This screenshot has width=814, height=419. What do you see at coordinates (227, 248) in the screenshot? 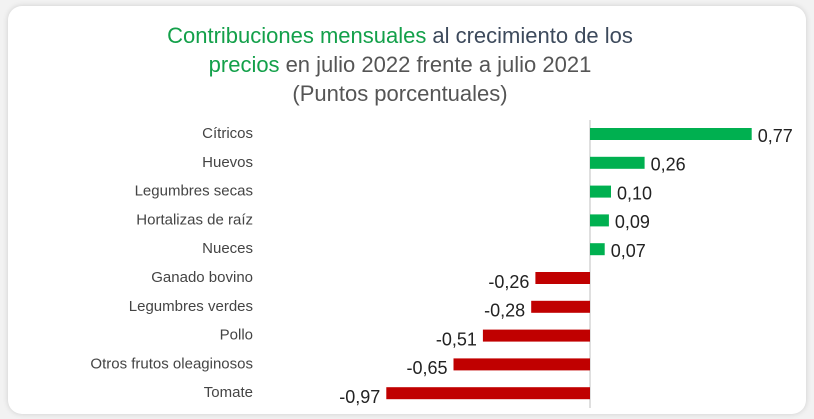
I see `category-label: Nueces` at bounding box center [227, 248].